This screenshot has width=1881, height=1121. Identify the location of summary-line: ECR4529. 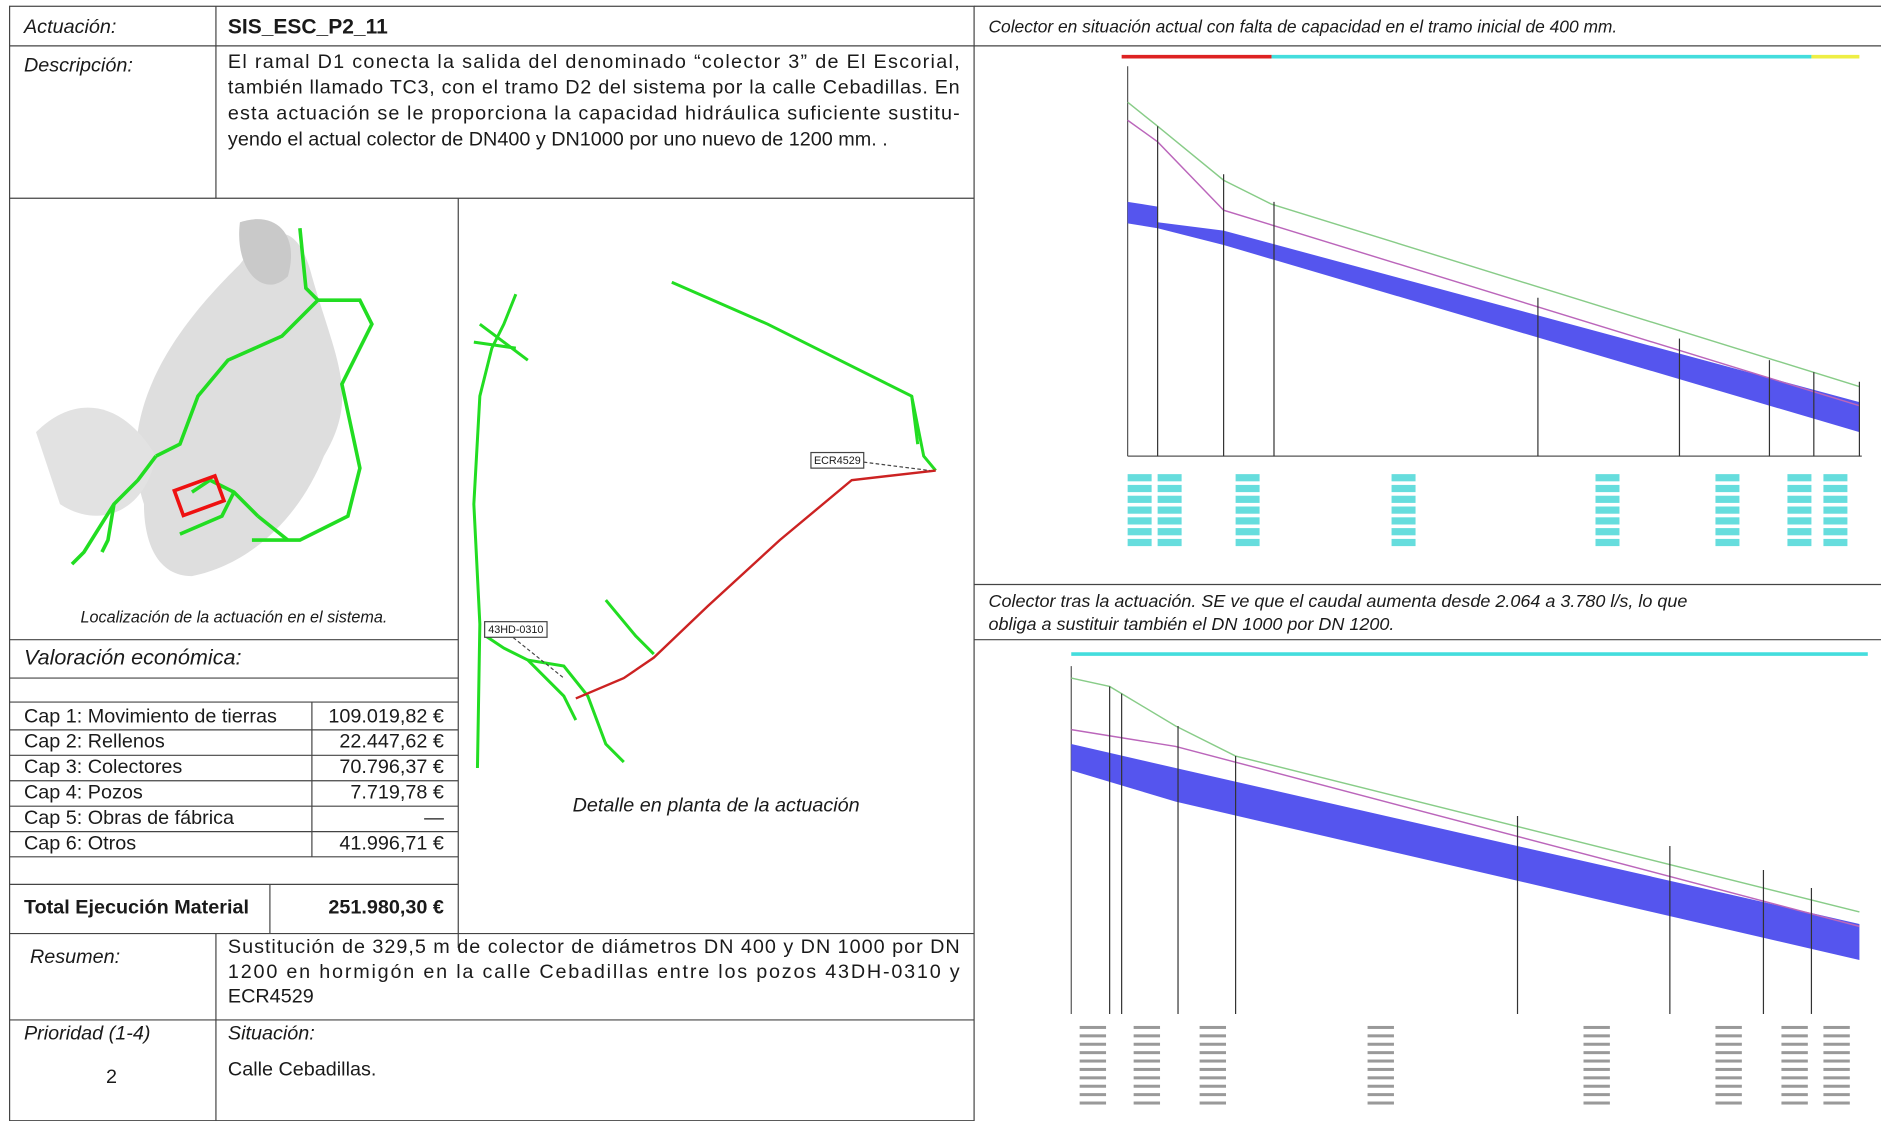
(271, 996).